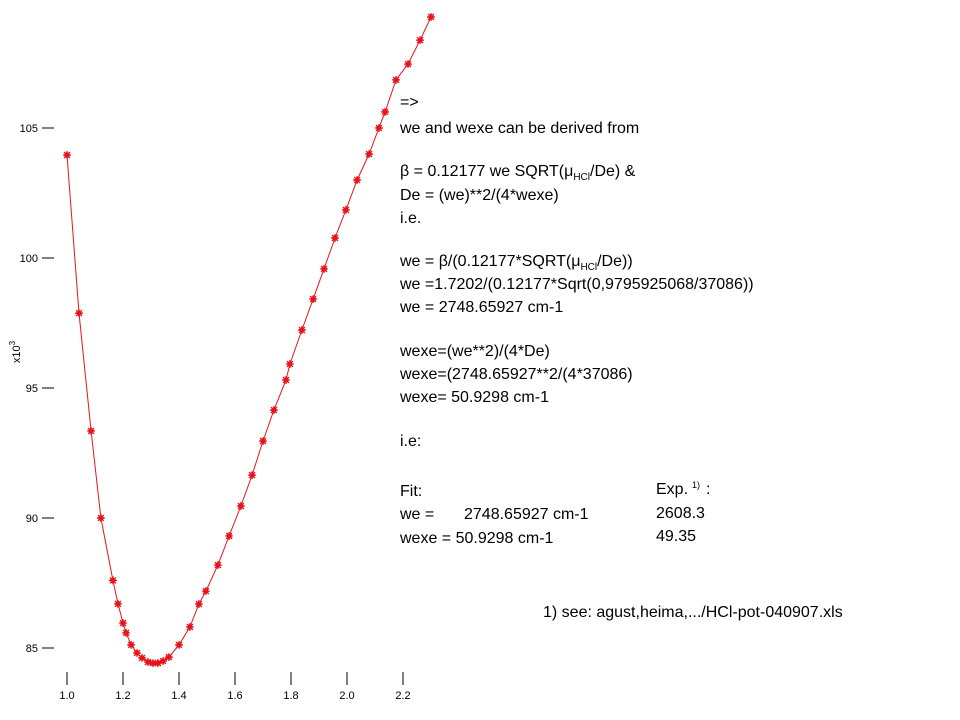 Image resolution: width=960 pixels, height=720 pixels. Describe the element at coordinates (486, 171) in the screenshot. I see `note-text: β = 0.12177 we SQRT(μ` at that location.